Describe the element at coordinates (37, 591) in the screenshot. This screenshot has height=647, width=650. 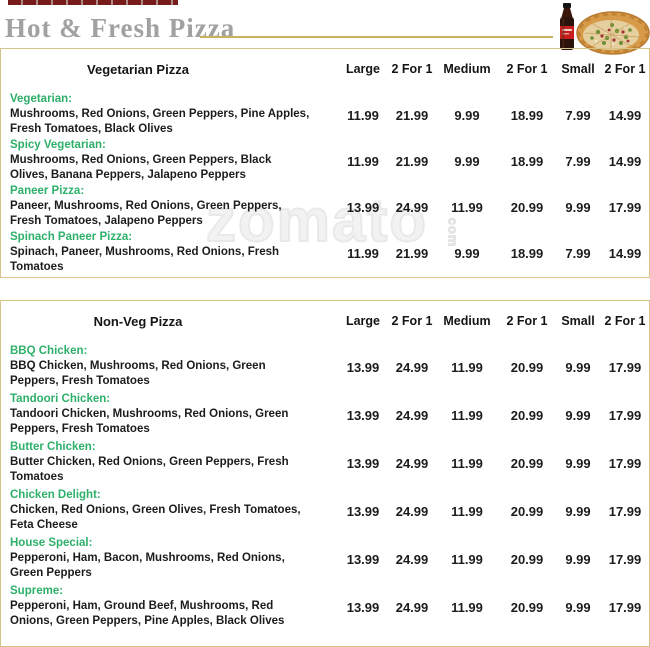
I see `item-name: Supreme:` at that location.